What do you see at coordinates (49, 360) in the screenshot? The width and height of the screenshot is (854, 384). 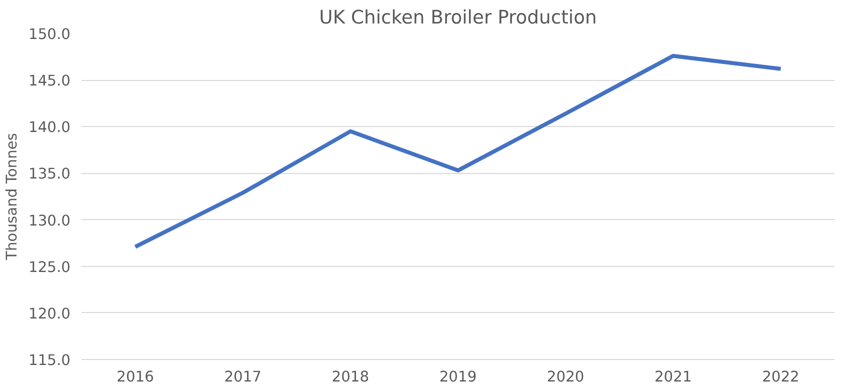 I see `y-tick-label: 115.0` at bounding box center [49, 360].